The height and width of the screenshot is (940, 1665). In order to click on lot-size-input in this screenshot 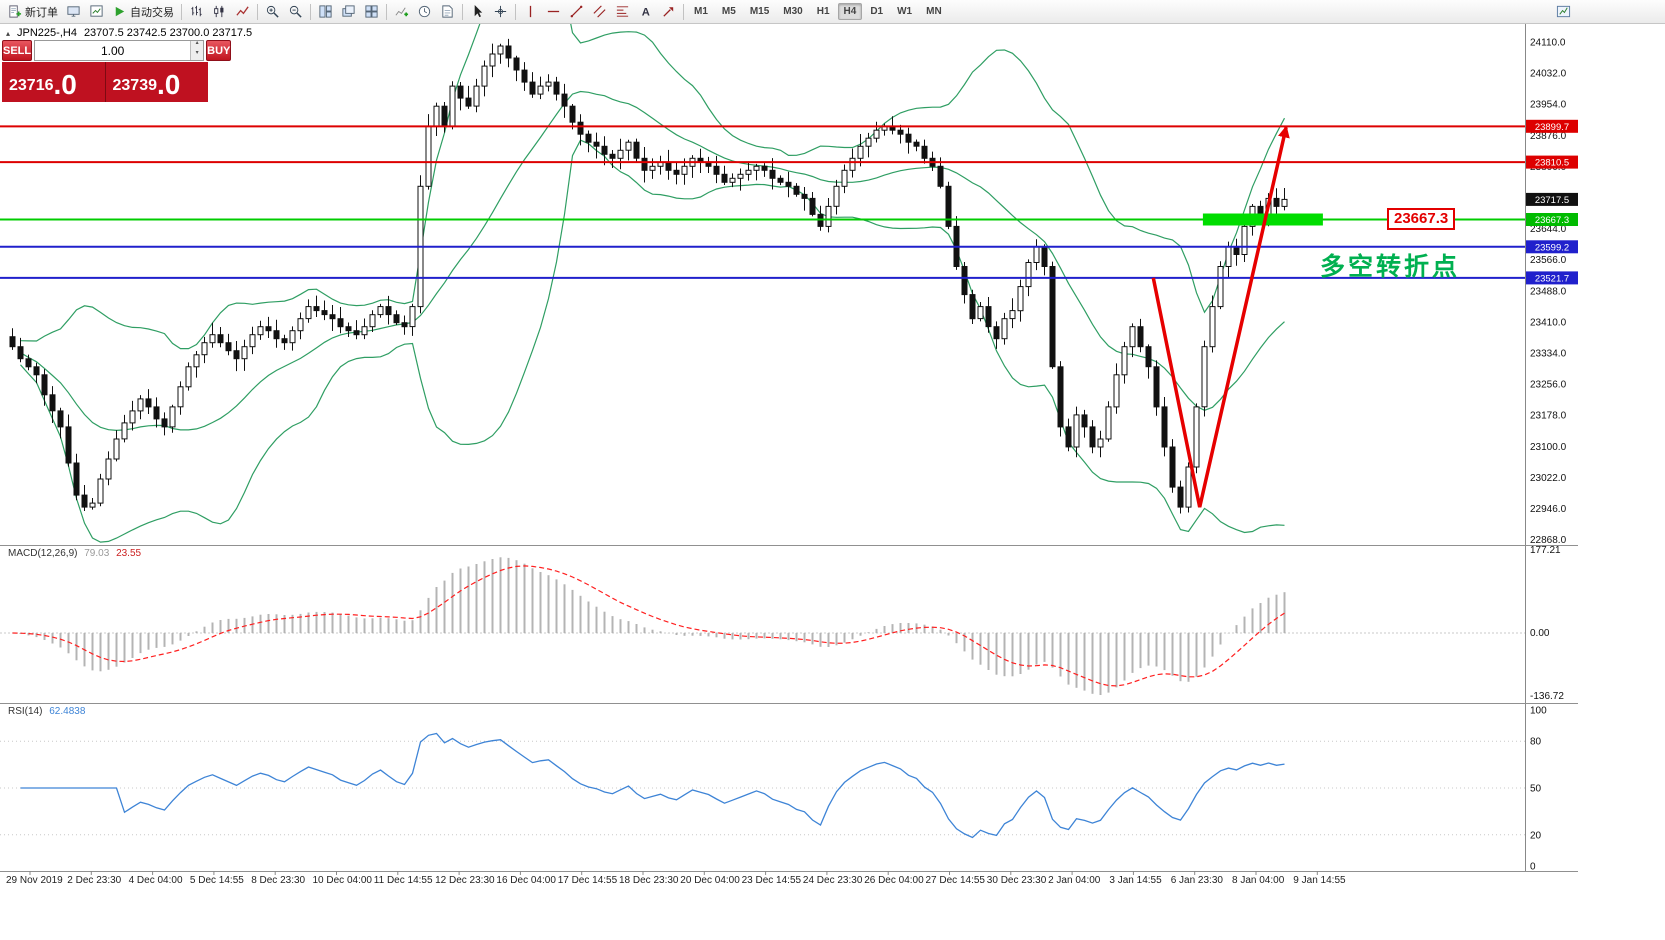, I will do `click(113, 50)`.